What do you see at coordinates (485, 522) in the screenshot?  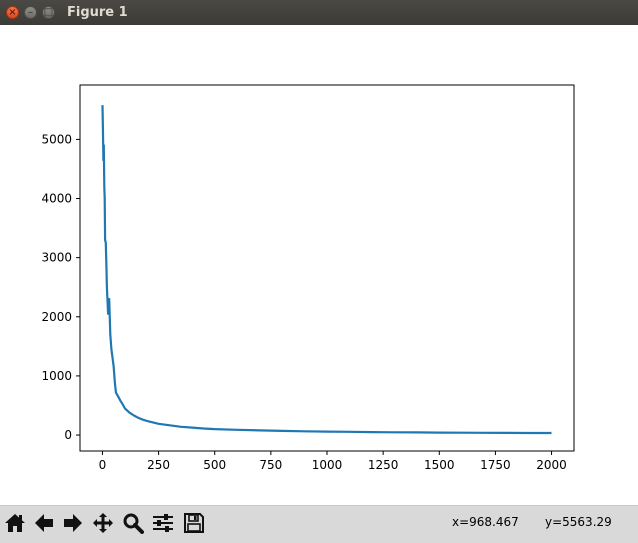 I see `cursor-x-readout: x=968.467` at bounding box center [485, 522].